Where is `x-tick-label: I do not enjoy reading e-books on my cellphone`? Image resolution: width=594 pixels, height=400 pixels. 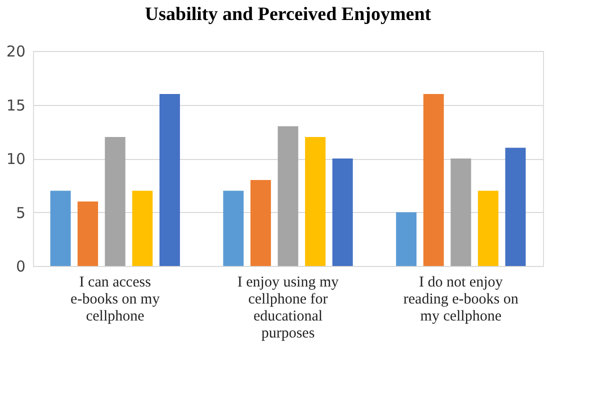 x-tick-label: I do not enjoy reading e-books on my cellphone is located at coordinates (461, 299).